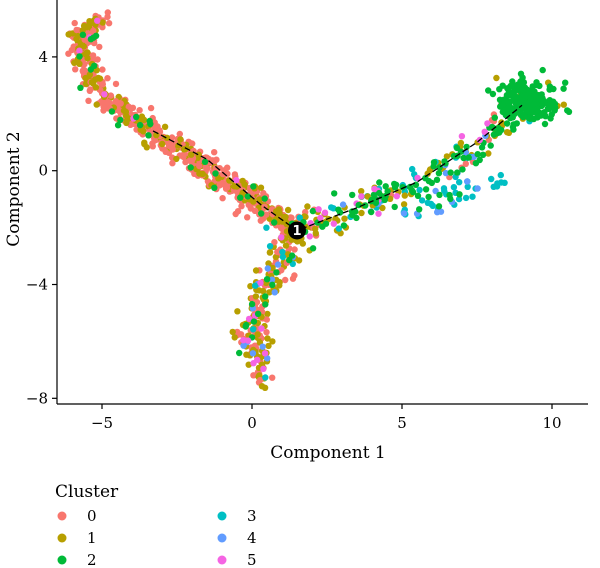  What do you see at coordinates (92, 538) in the screenshot?
I see `legend-label-1: 1` at bounding box center [92, 538].